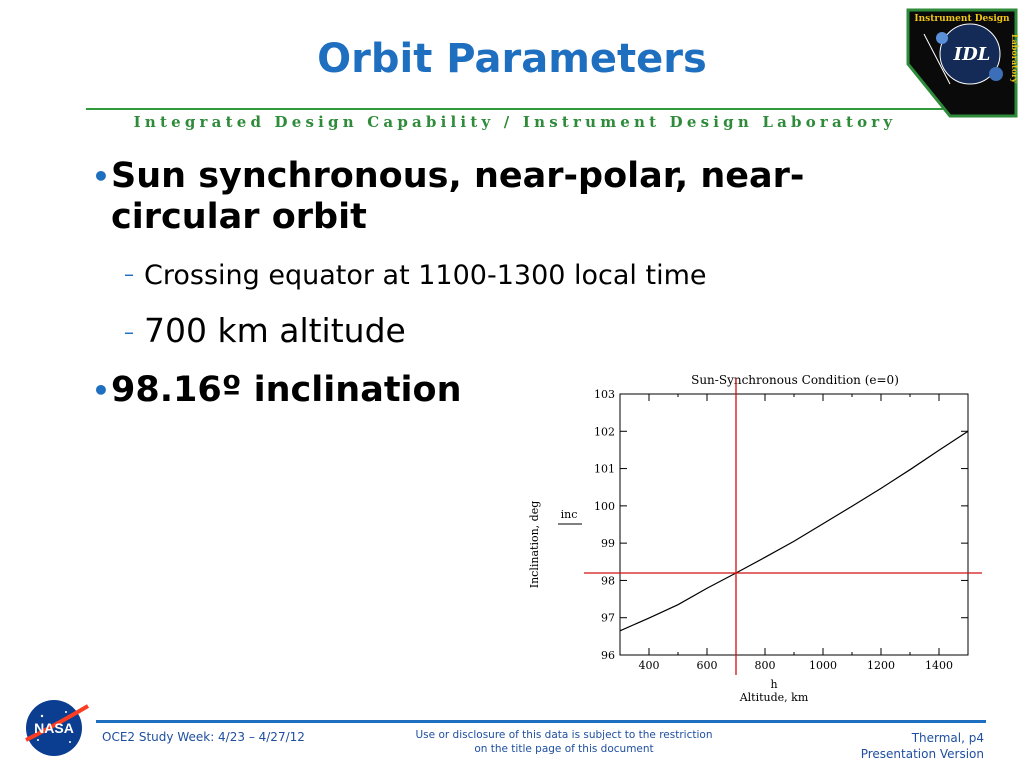 The image size is (1024, 768). I want to click on y-axis-label: Inclination, deg, so click(534, 545).